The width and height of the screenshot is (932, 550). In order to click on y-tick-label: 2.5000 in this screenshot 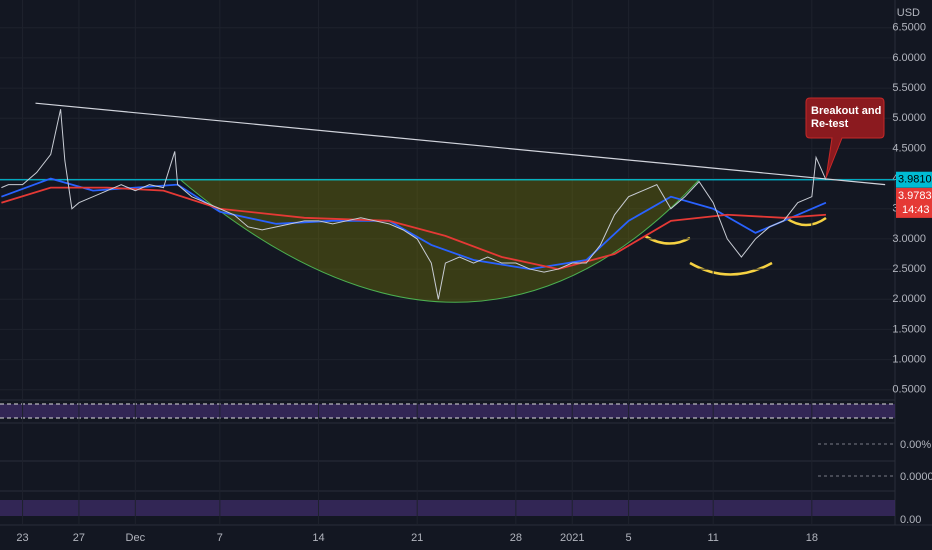, I will do `click(909, 269)`.